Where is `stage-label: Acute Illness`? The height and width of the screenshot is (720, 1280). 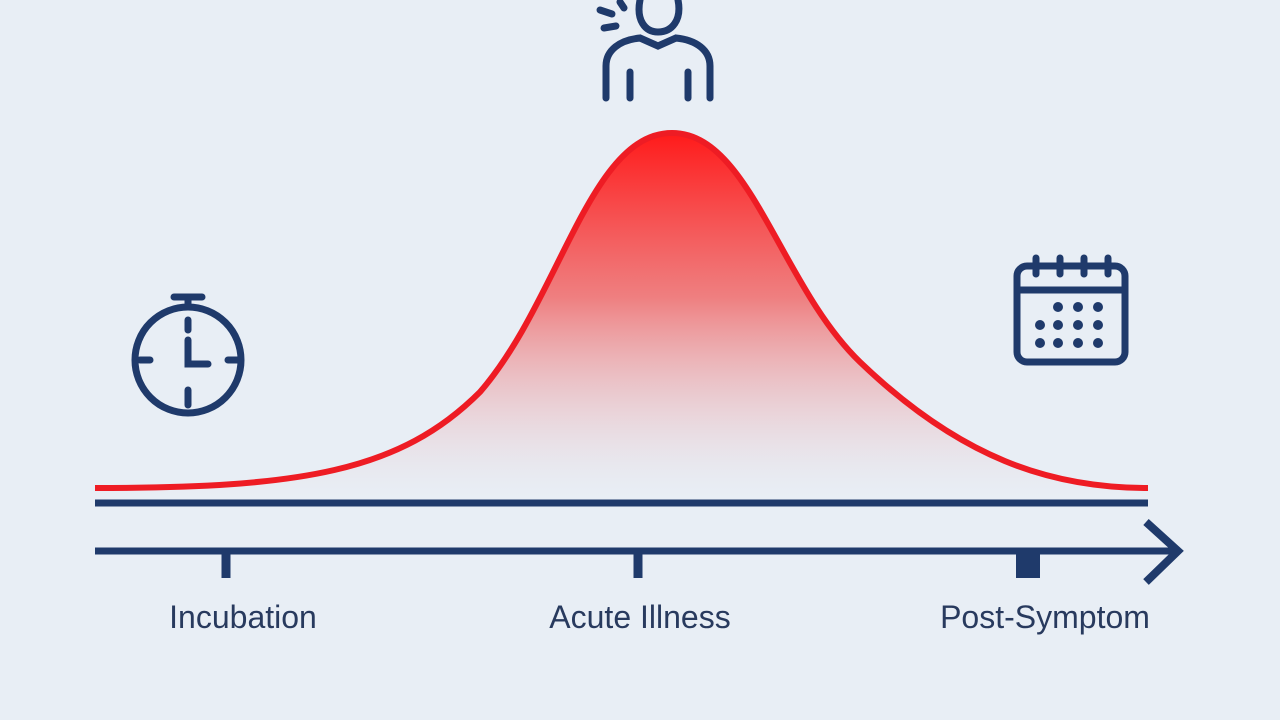
stage-label: Acute Illness is located at coordinates (639, 617).